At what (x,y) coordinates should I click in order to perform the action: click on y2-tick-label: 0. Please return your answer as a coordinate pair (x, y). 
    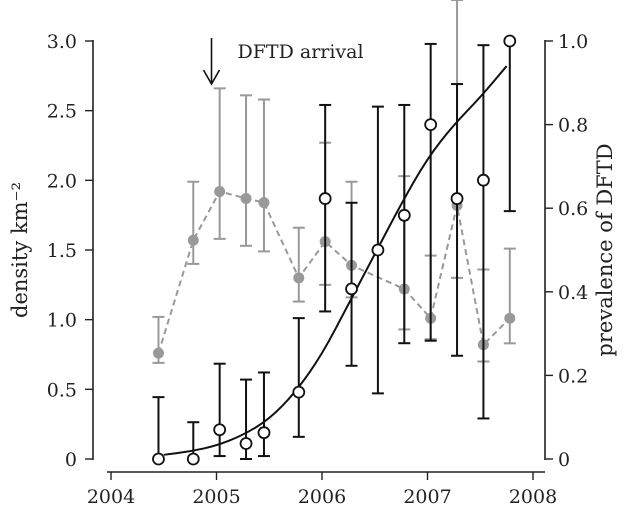
    Looking at the image, I should click on (564, 460).